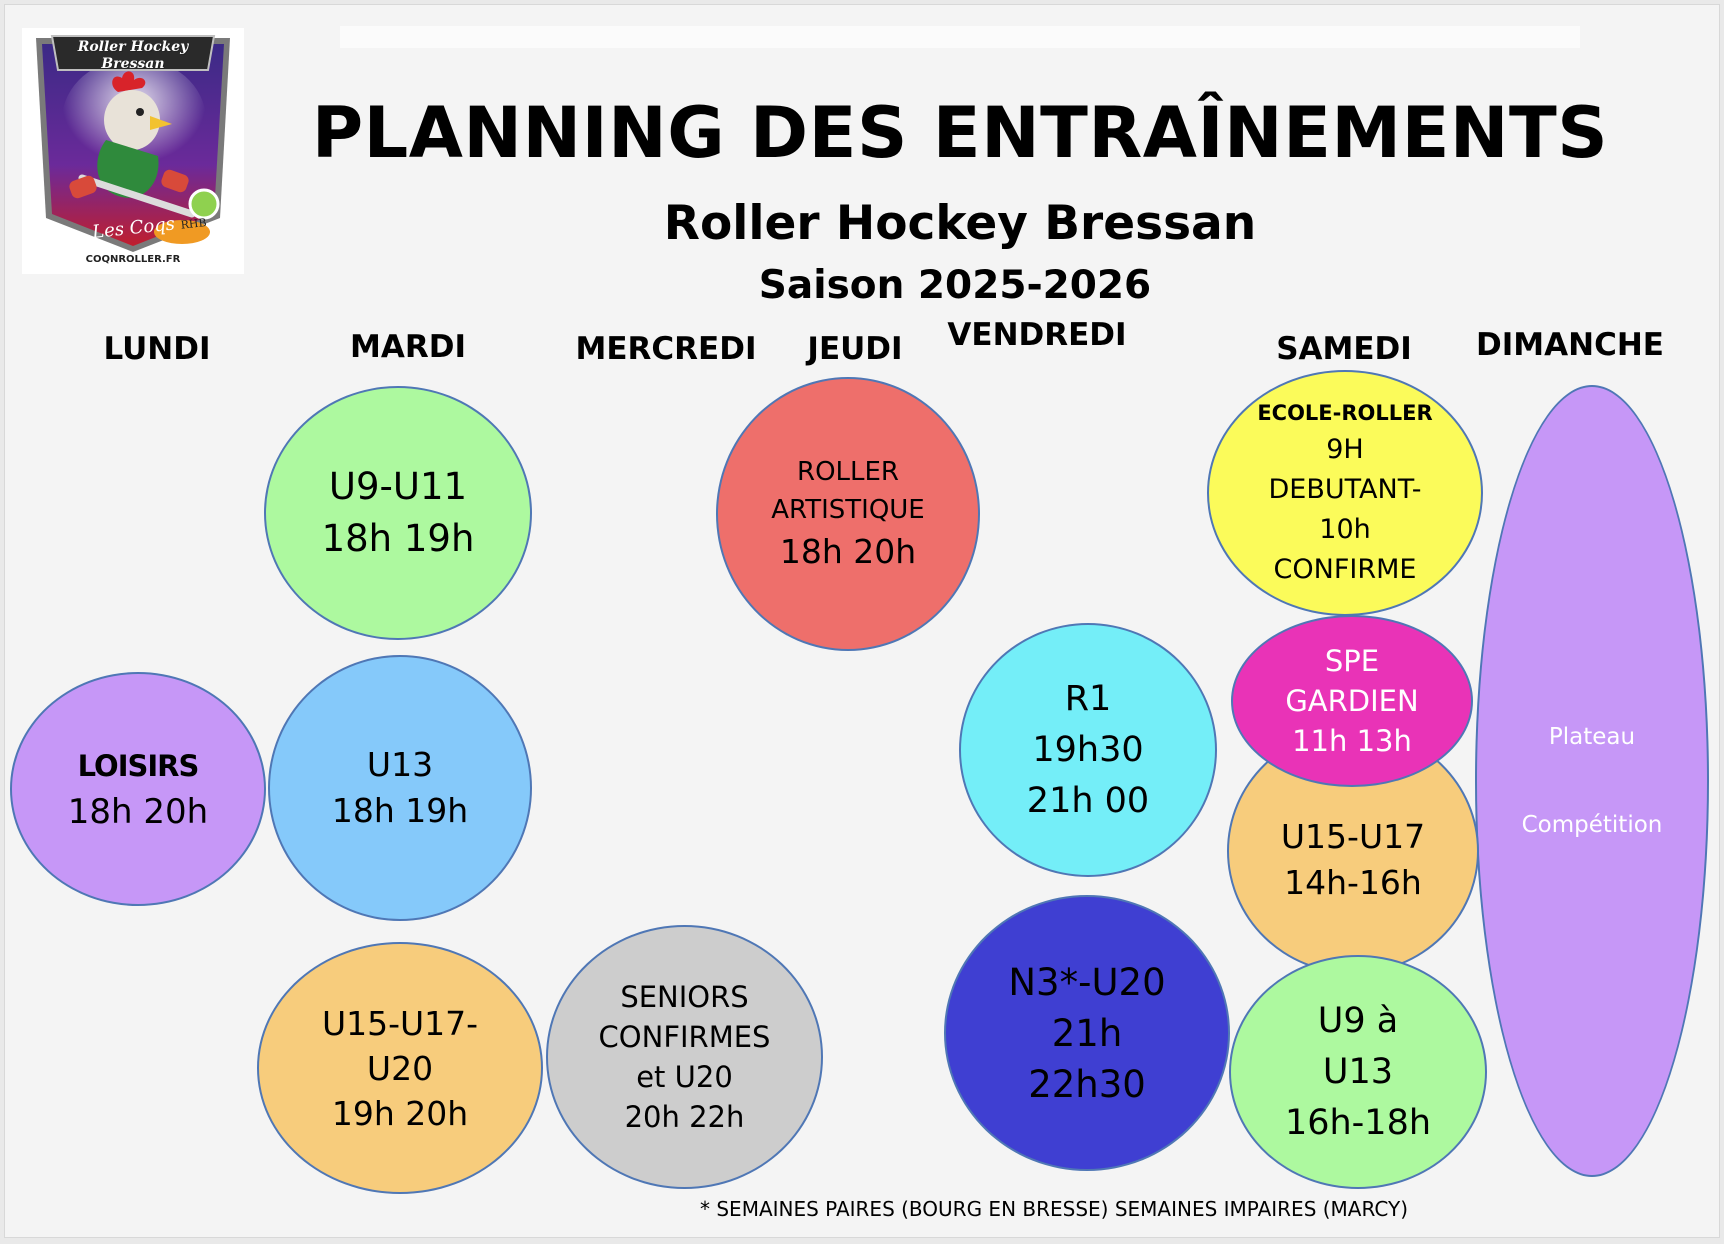  I want to click on session-line: R1, so click(1088, 698).